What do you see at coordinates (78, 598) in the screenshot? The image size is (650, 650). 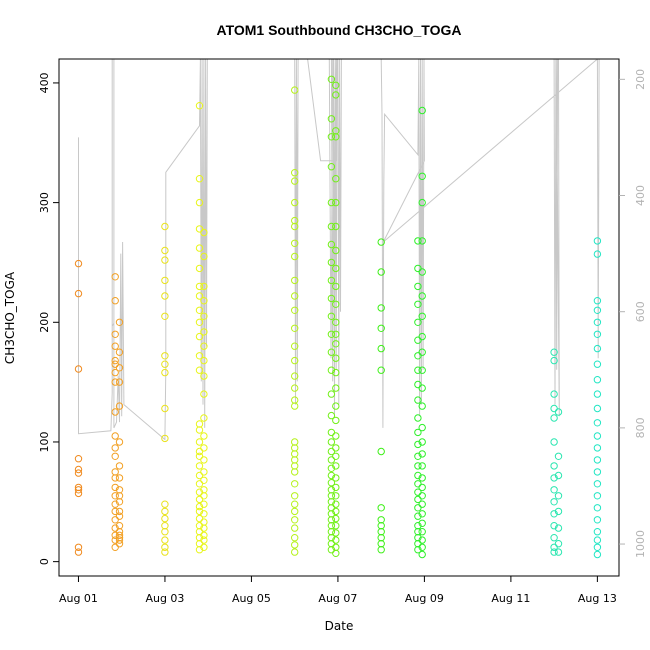 I see `x-tick-label: Aug 01` at bounding box center [78, 598].